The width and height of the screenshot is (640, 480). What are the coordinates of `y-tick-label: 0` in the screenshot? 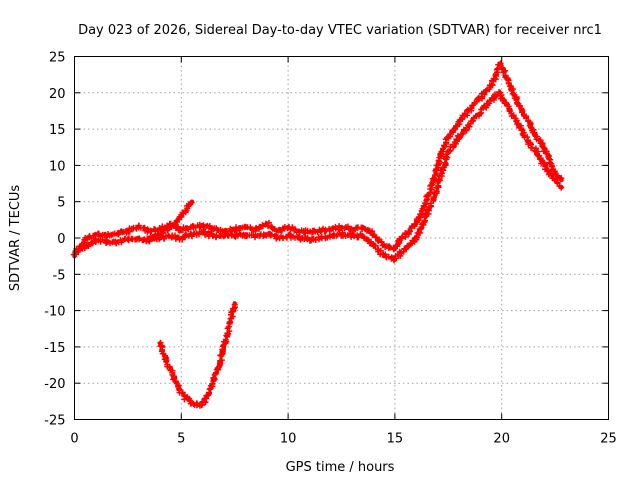 It's located at (61, 239).